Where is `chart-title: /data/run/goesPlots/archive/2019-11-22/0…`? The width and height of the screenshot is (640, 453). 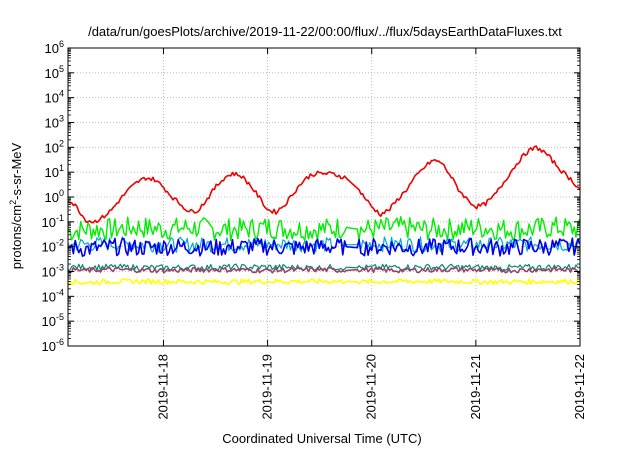 chart-title: /data/run/goesPlots/archive/2019-11-22/0… is located at coordinates (325, 31).